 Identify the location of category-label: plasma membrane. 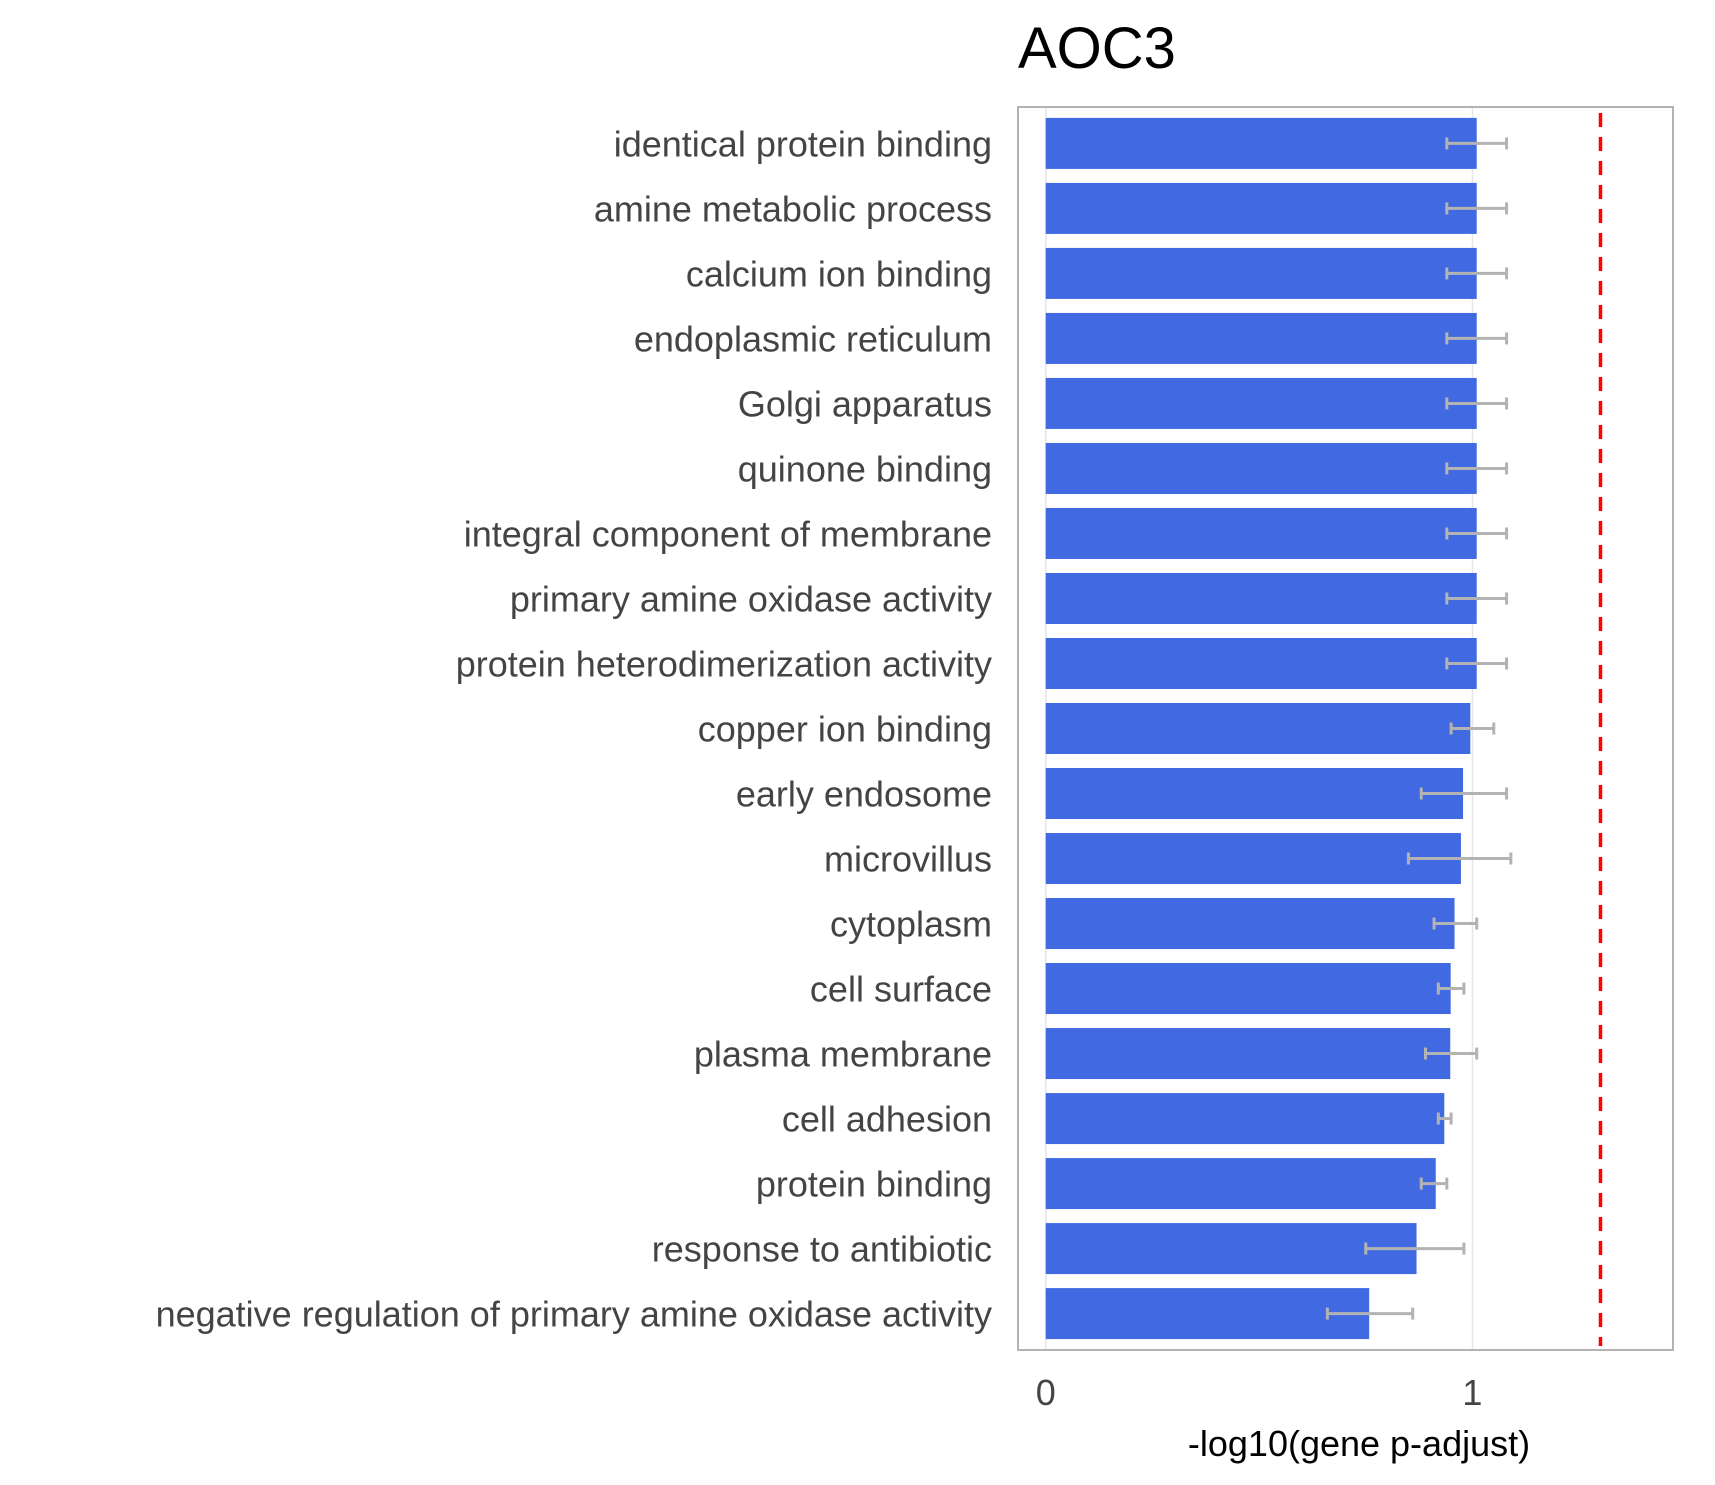
(843, 1054).